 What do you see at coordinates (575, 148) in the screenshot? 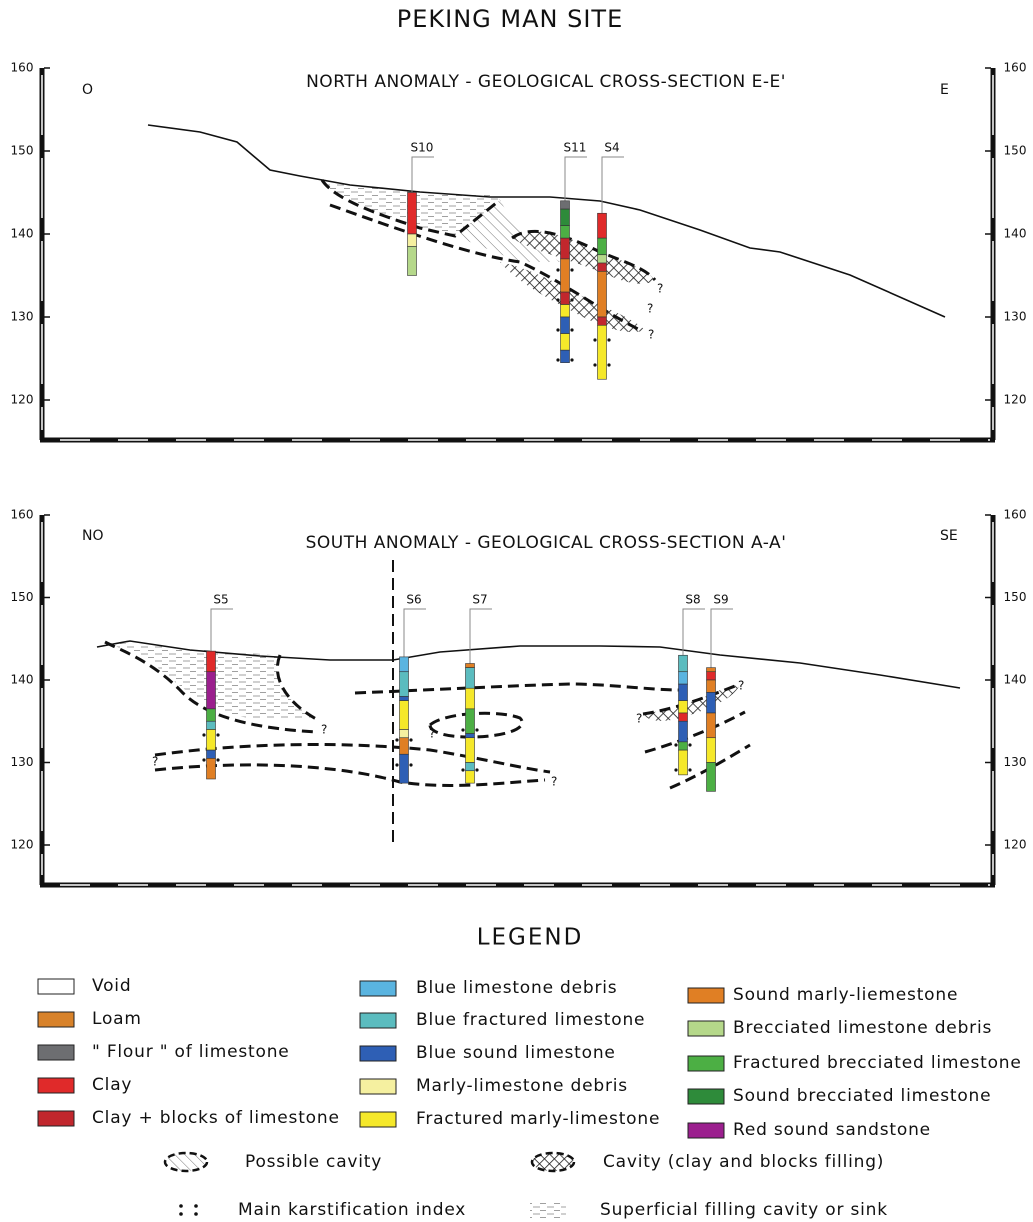
I see `borehole-label: S11` at bounding box center [575, 148].